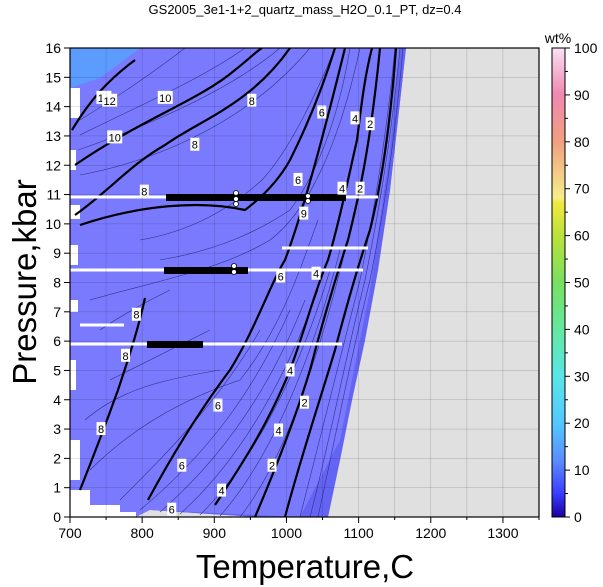  What do you see at coordinates (502, 533) in the screenshot?
I see `x-tick-label: 1300` at bounding box center [502, 533].